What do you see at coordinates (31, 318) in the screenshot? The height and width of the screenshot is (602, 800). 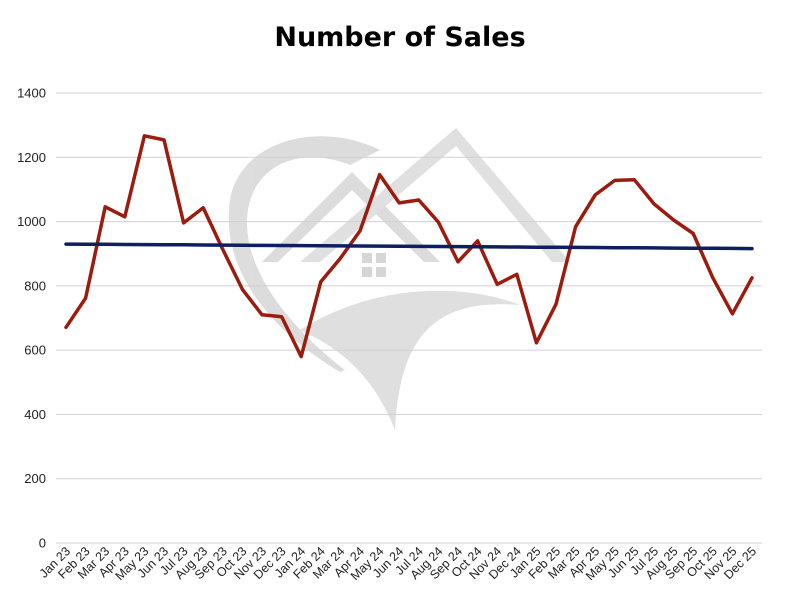 I see `y-axis-ticks: 0 200 400 600 800 1000 1200 1400` at bounding box center [31, 318].